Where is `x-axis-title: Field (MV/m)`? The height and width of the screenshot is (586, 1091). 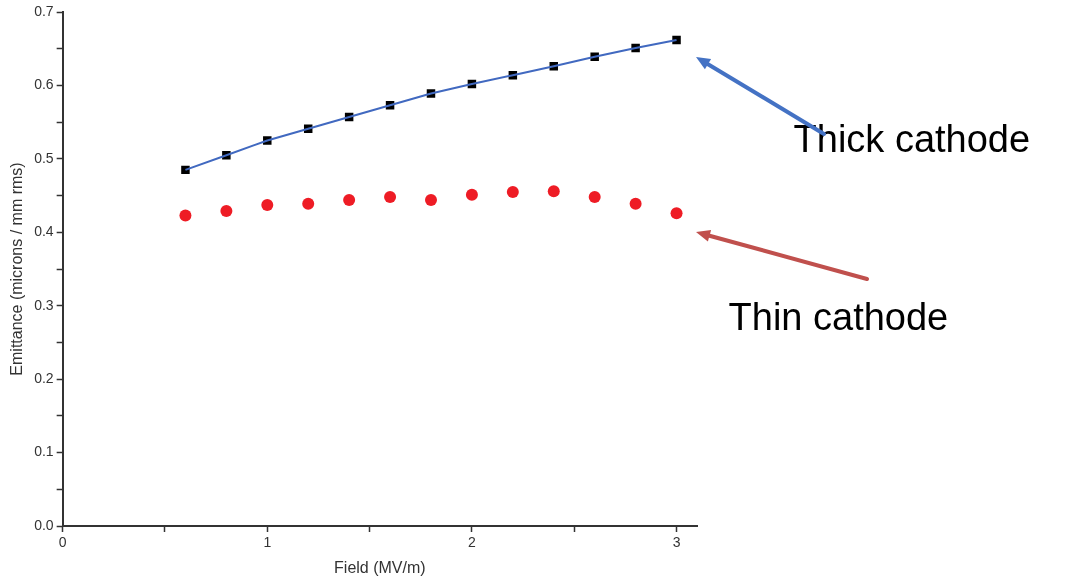
x-axis-title: Field (MV/m) is located at coordinates (380, 567).